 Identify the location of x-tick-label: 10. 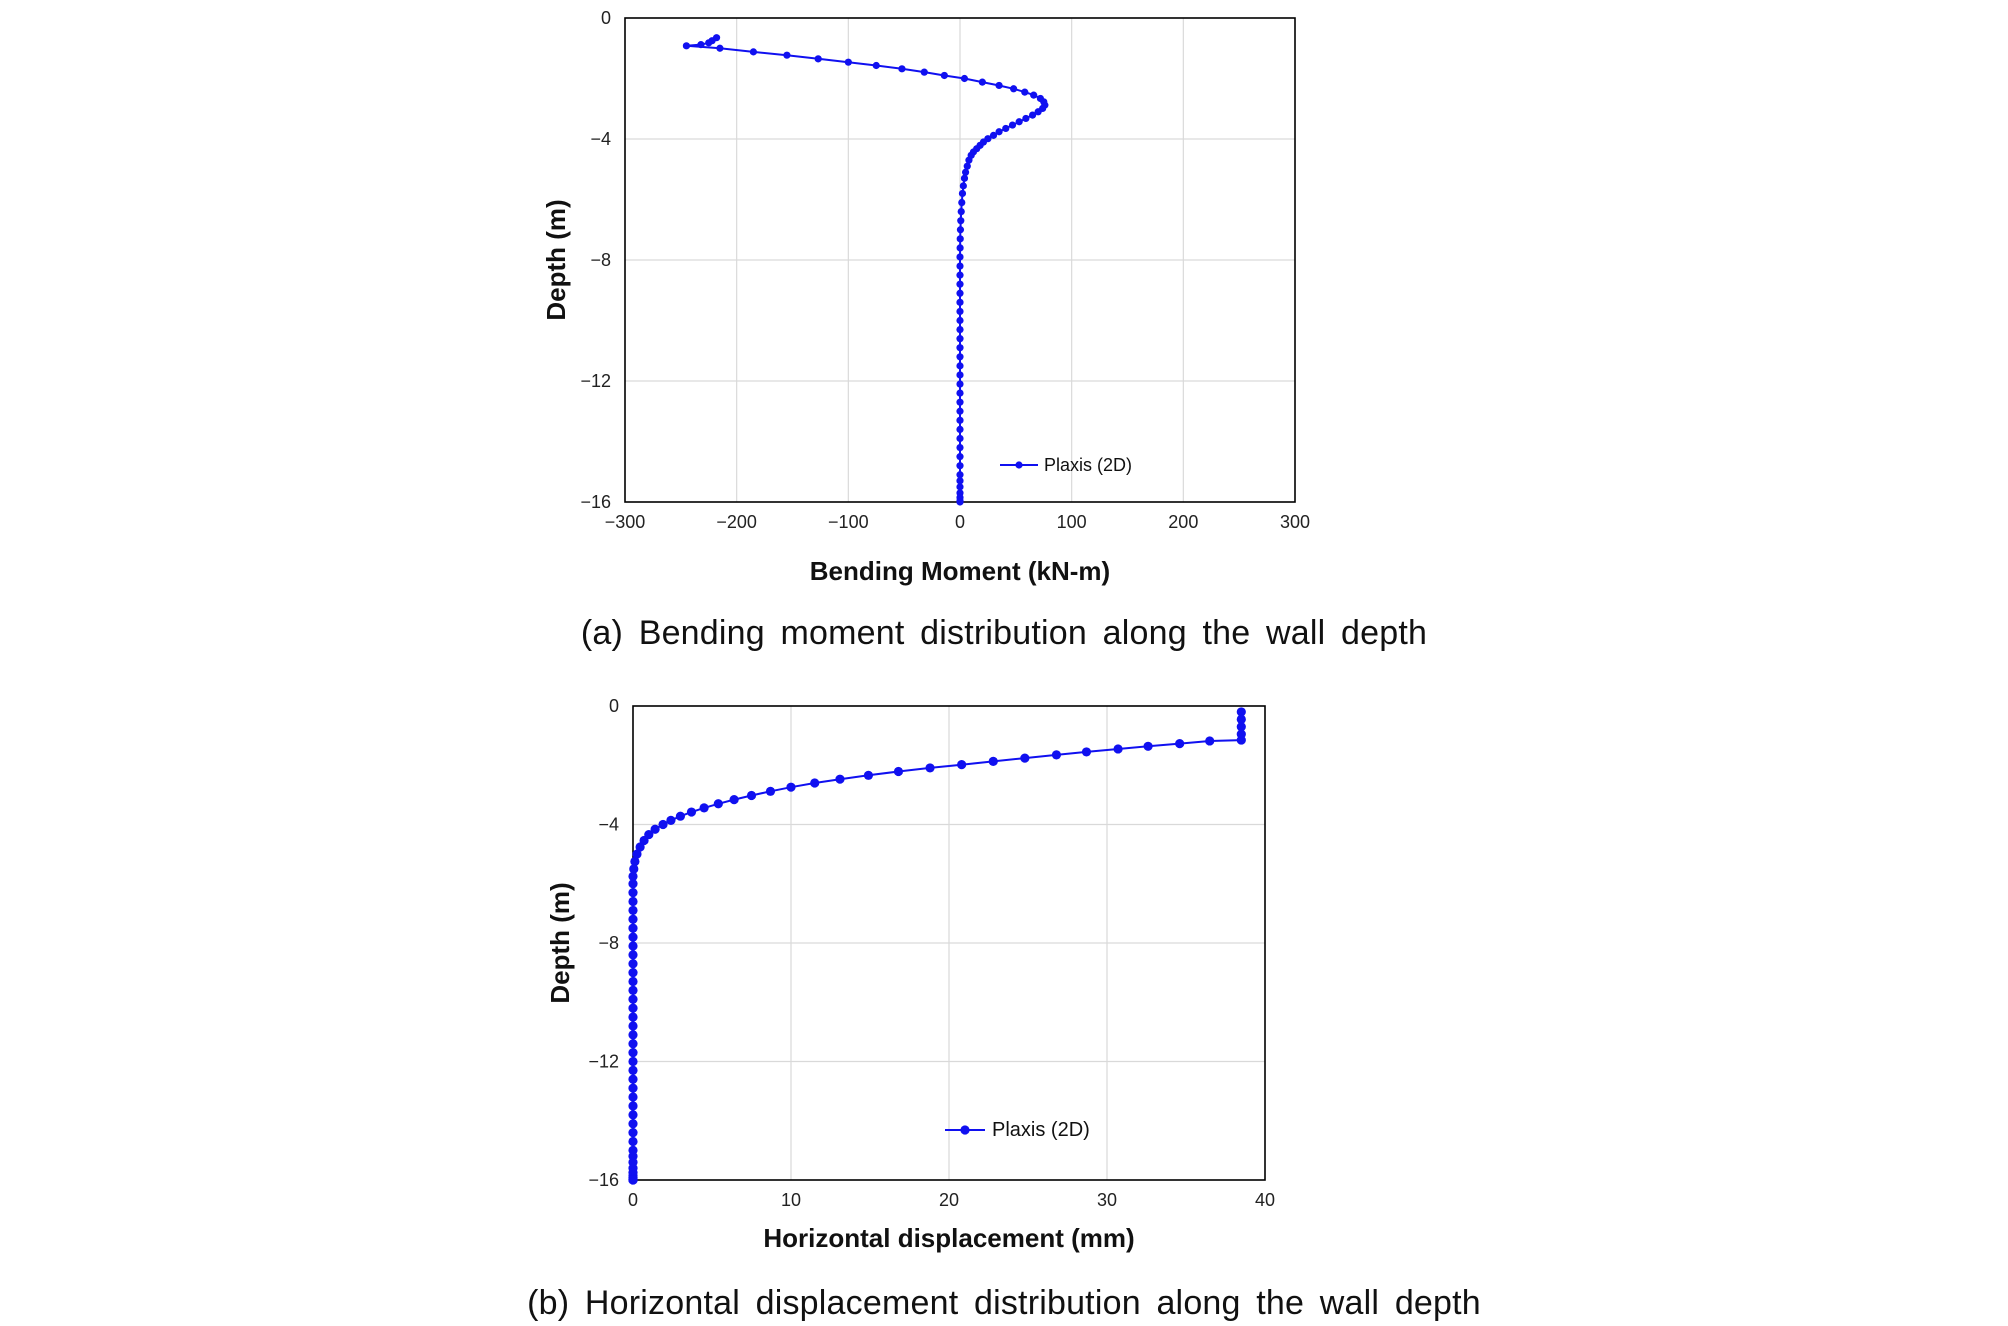
(791, 1200).